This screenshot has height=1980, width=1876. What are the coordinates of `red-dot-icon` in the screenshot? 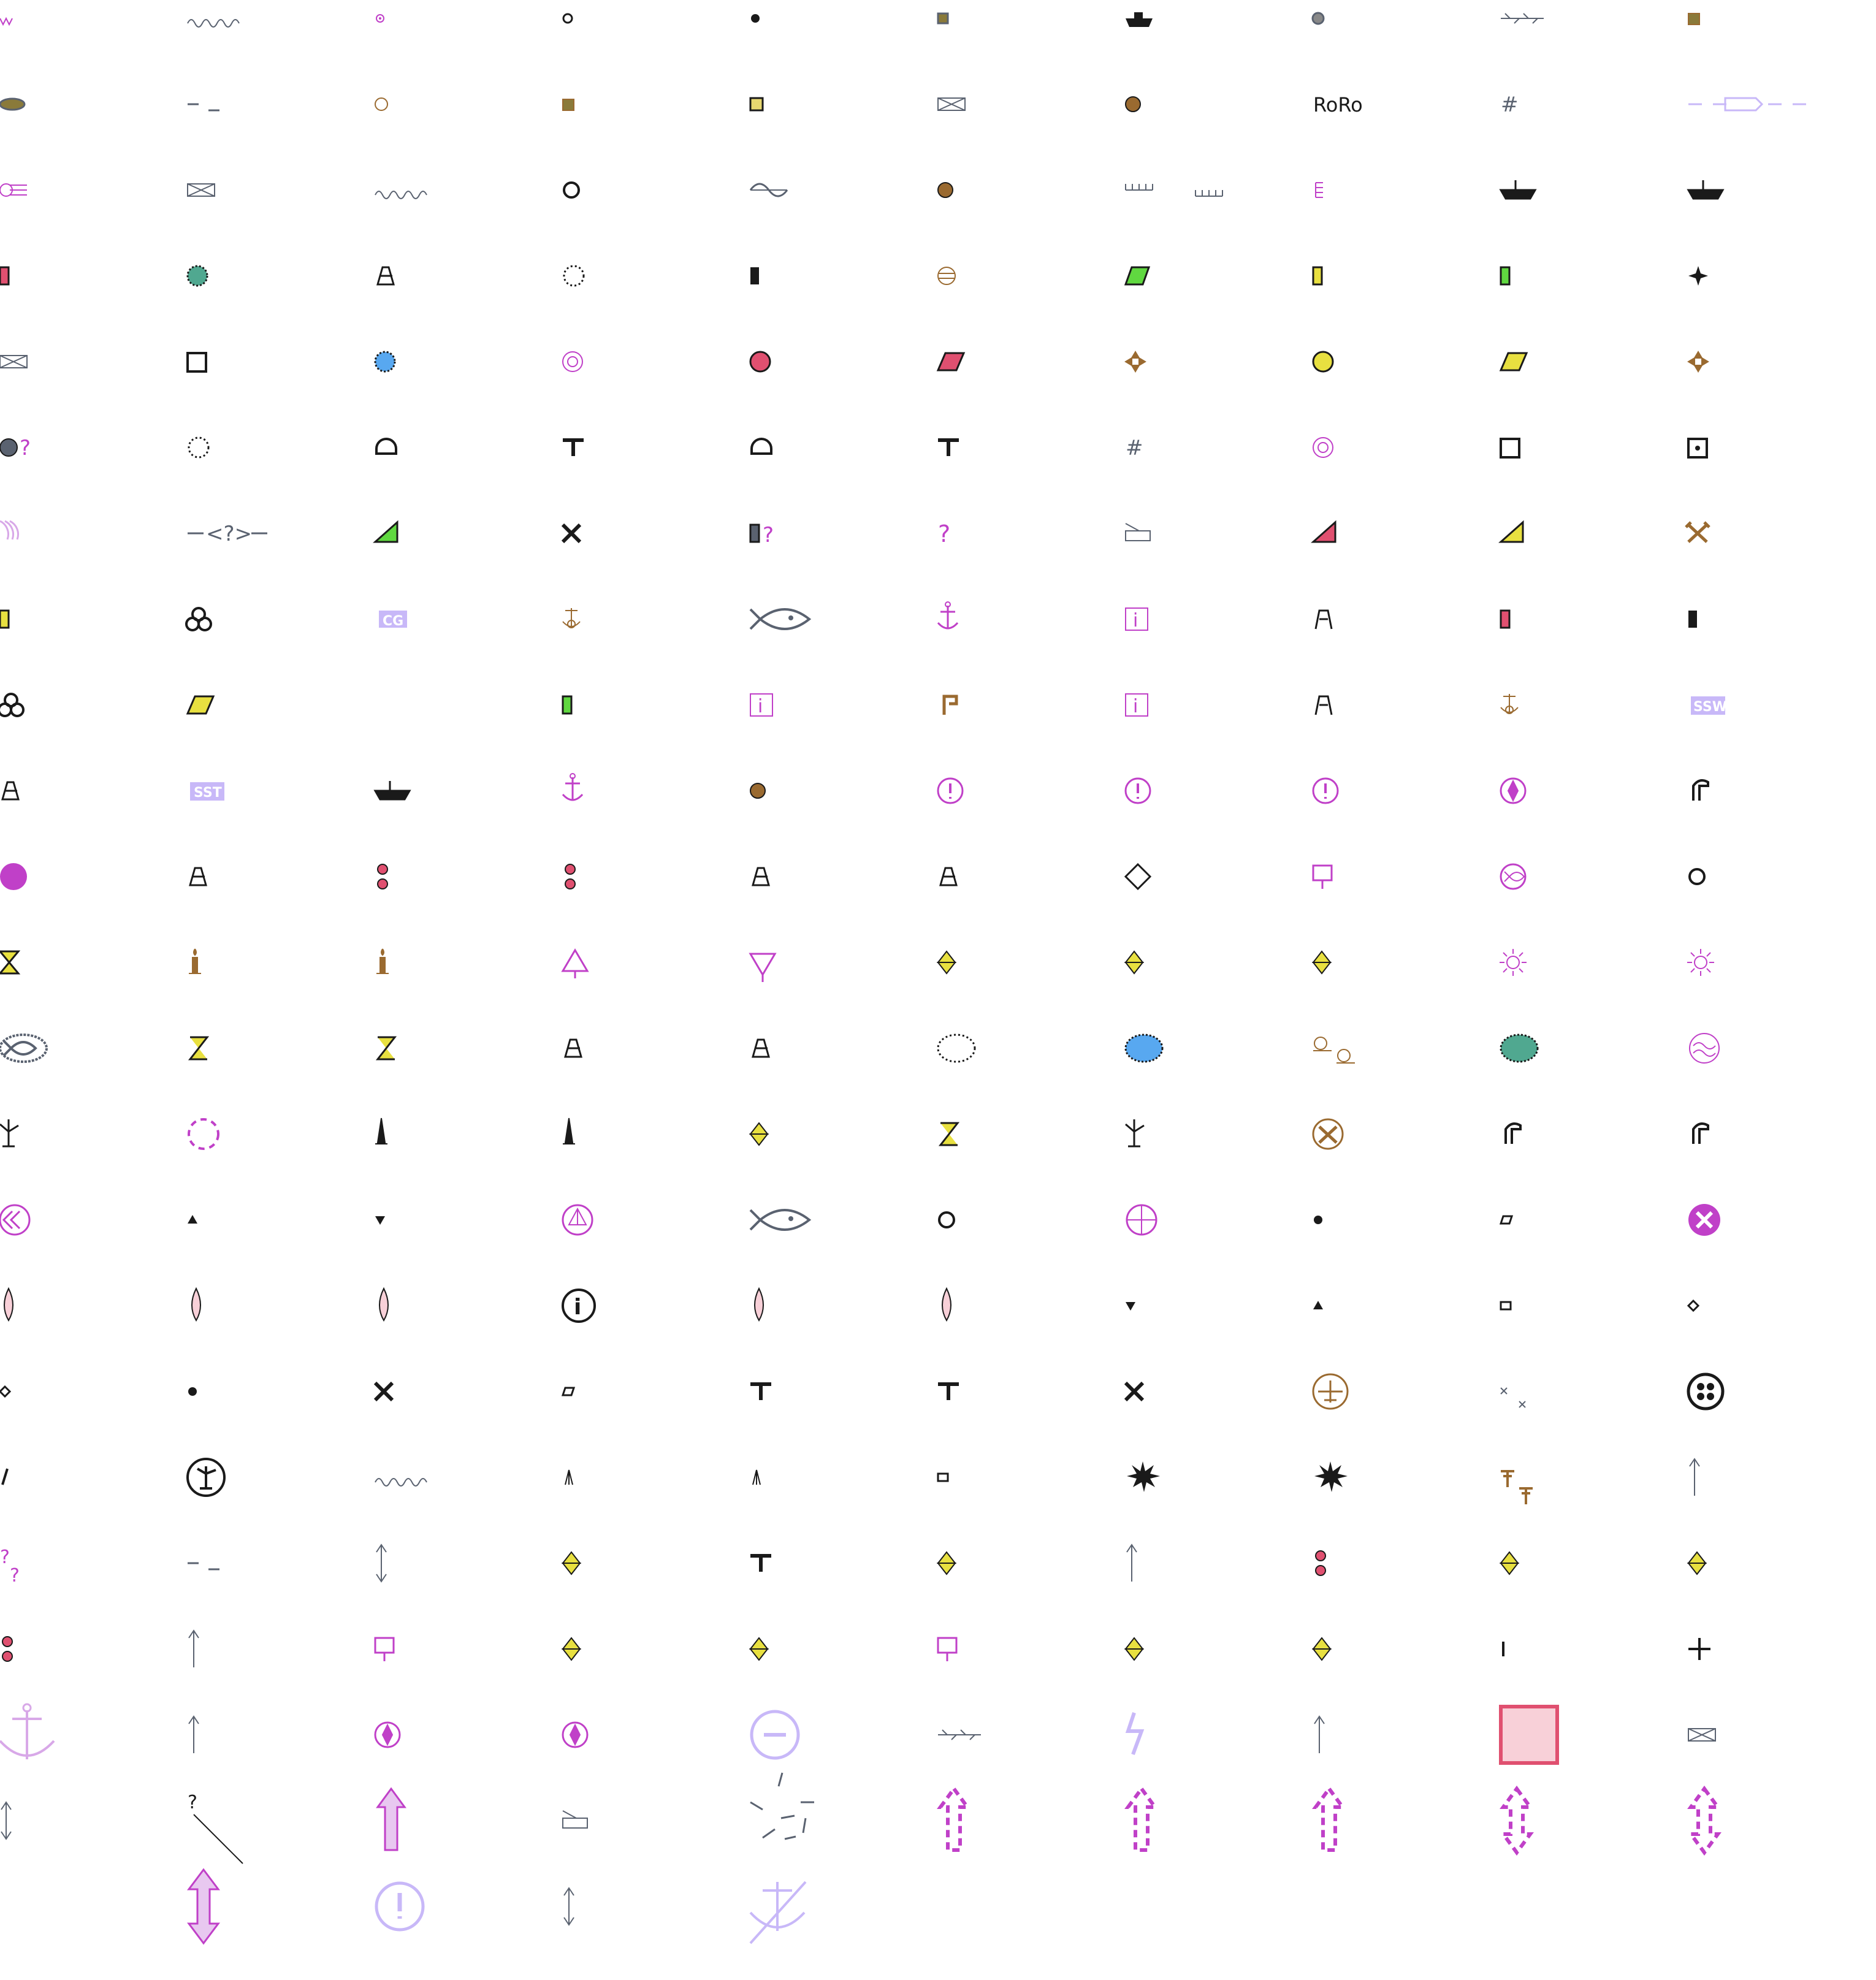 It's located at (843, 392).